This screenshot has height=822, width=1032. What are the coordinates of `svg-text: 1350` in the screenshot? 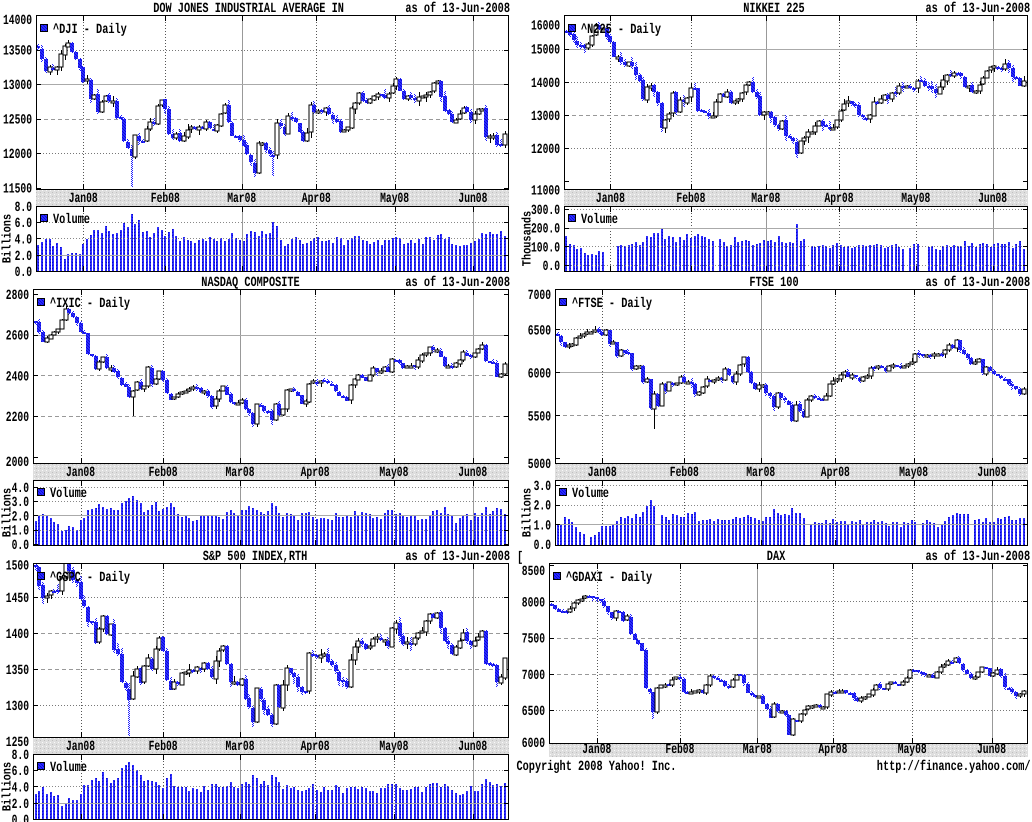 It's located at (17, 671).